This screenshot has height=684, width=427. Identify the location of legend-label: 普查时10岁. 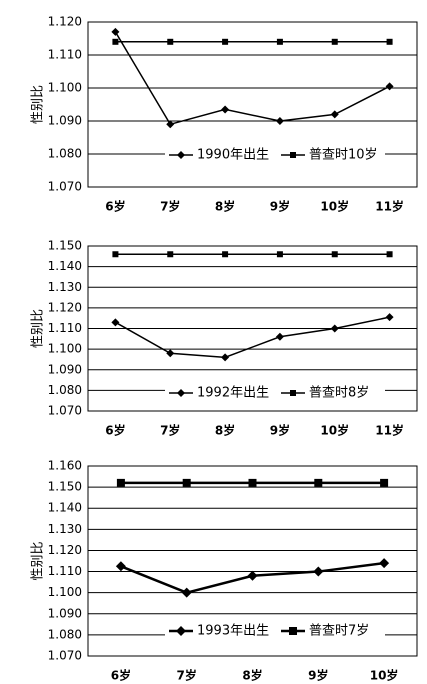
(343, 155).